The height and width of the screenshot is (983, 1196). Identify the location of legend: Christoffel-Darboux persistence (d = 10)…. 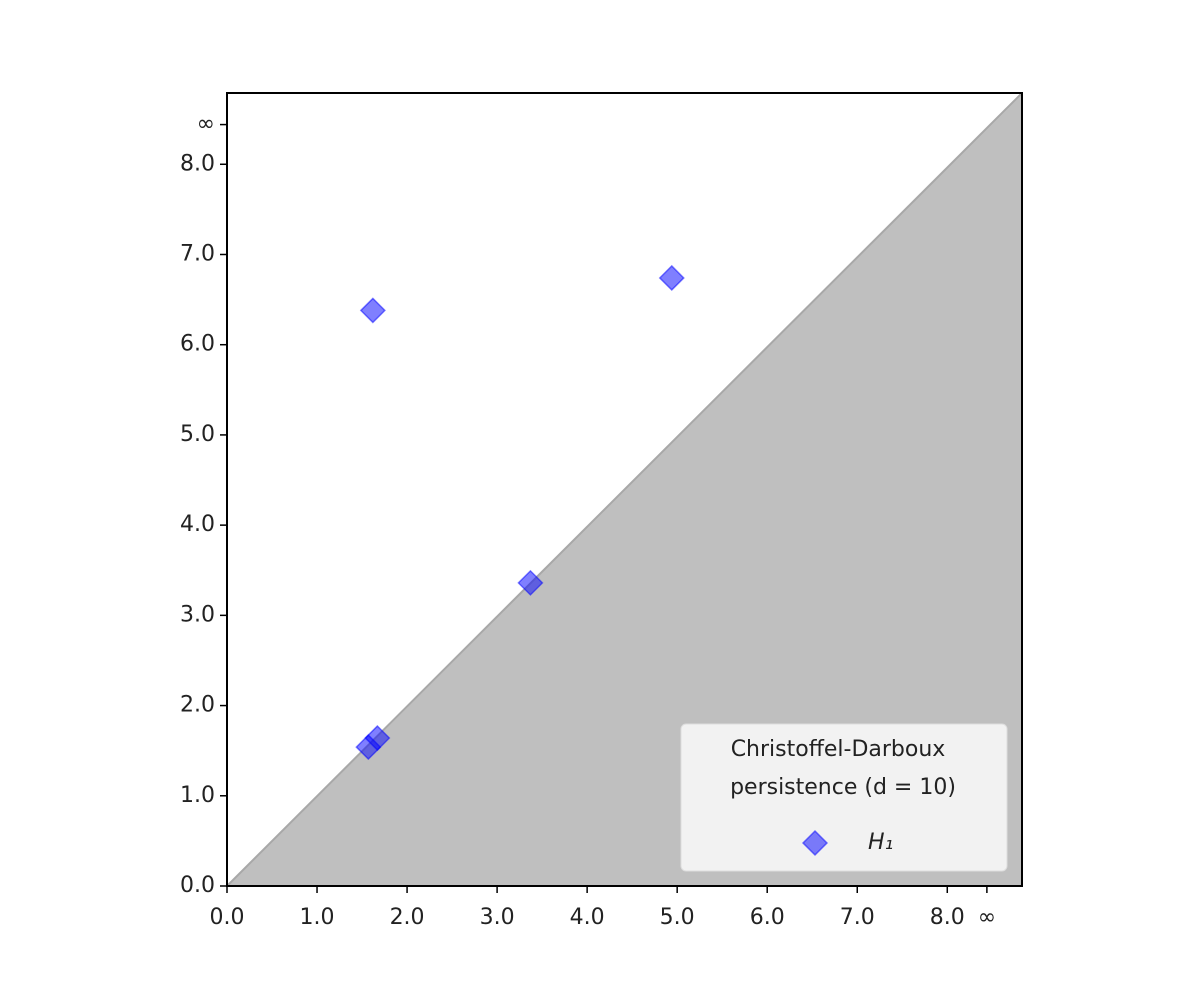
(844, 797).